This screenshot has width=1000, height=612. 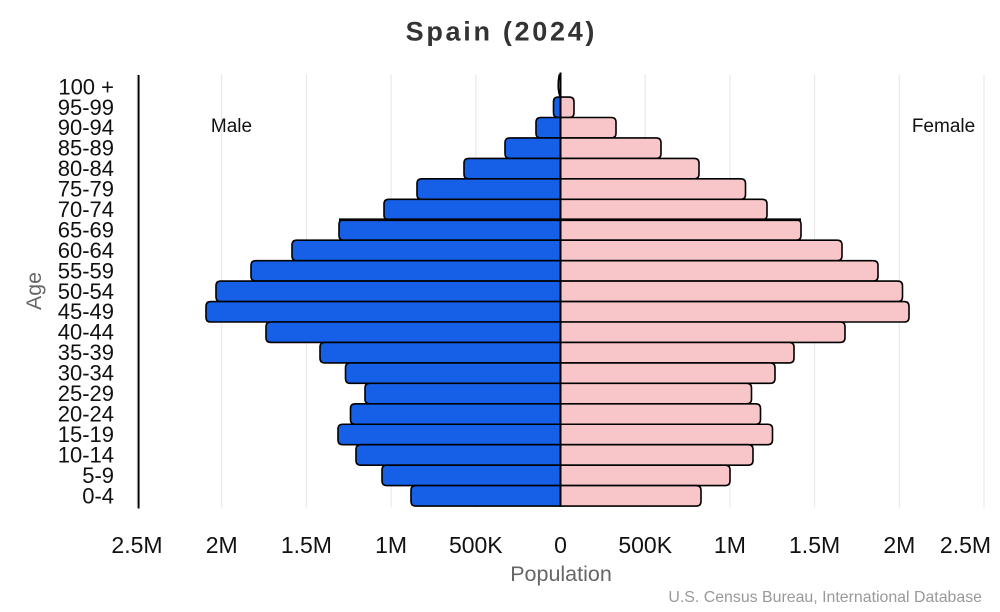 What do you see at coordinates (86, 270) in the screenshot?
I see `svg-text: 55-59` at bounding box center [86, 270].